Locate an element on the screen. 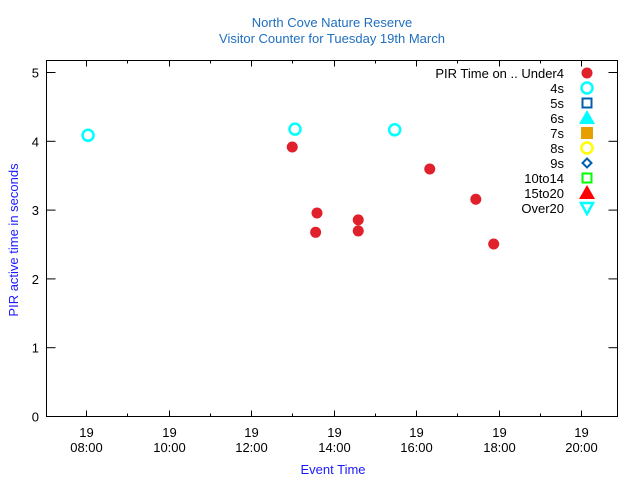 This screenshot has width=640, height=480. chart-subtitle: Visitor Counter for Tuesday 19th March is located at coordinates (332, 38).